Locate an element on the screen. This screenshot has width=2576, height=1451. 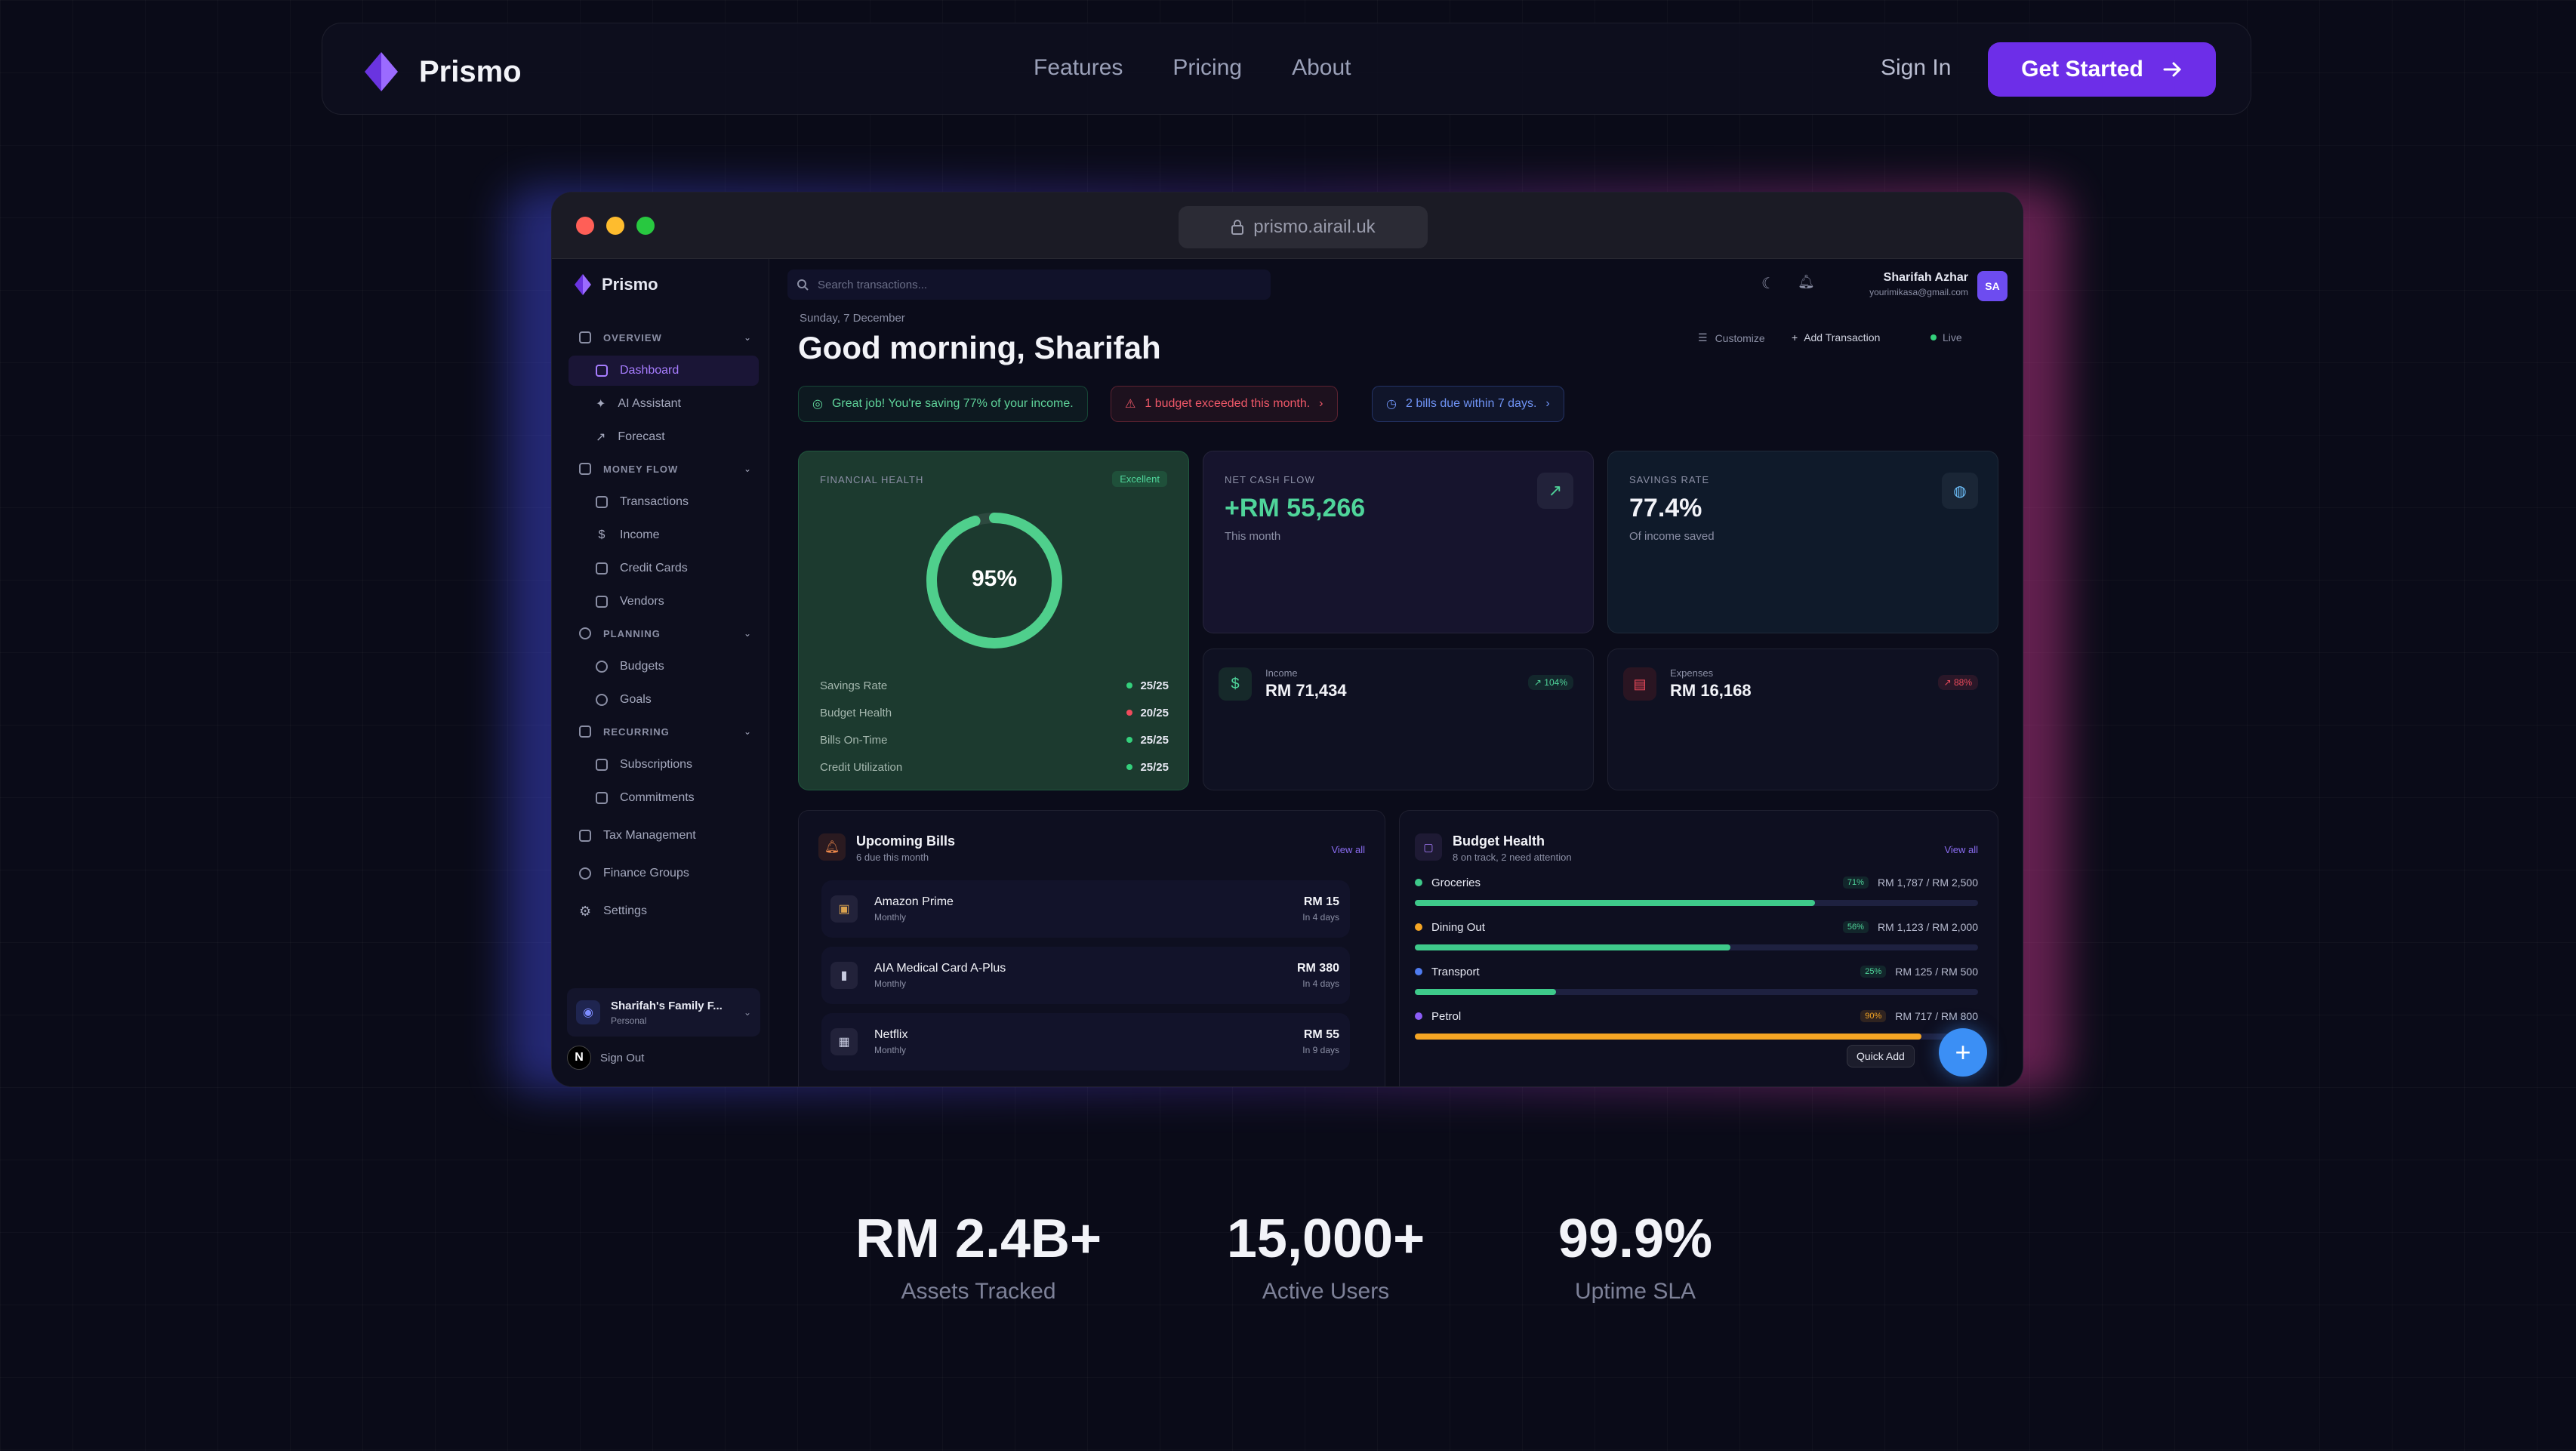
stat-label: Assets Tracked is located at coordinates (979, 1291).